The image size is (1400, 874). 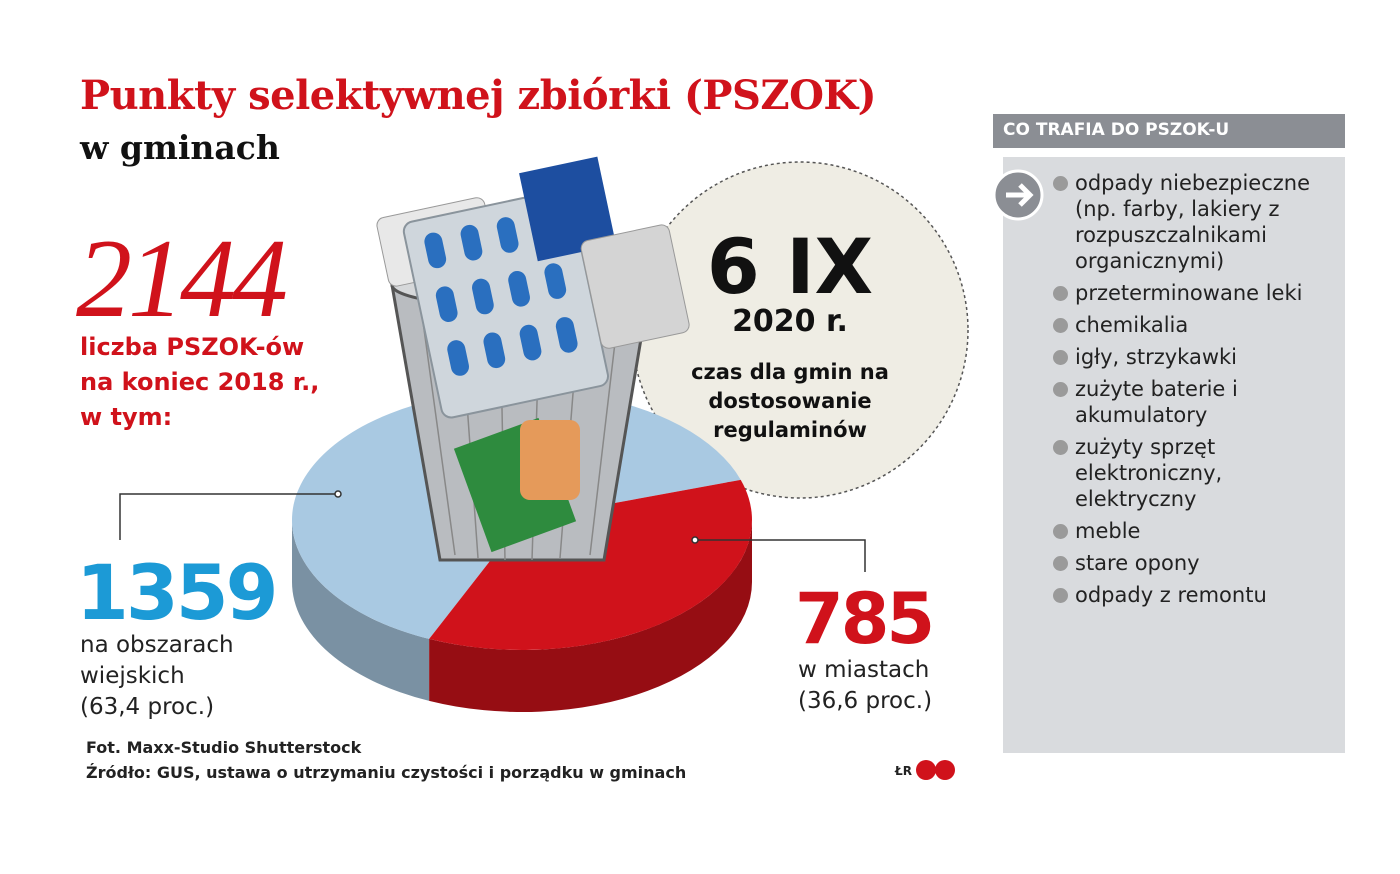 I want to click on category-label: na obszarach wiejskich, so click(x=157, y=660).